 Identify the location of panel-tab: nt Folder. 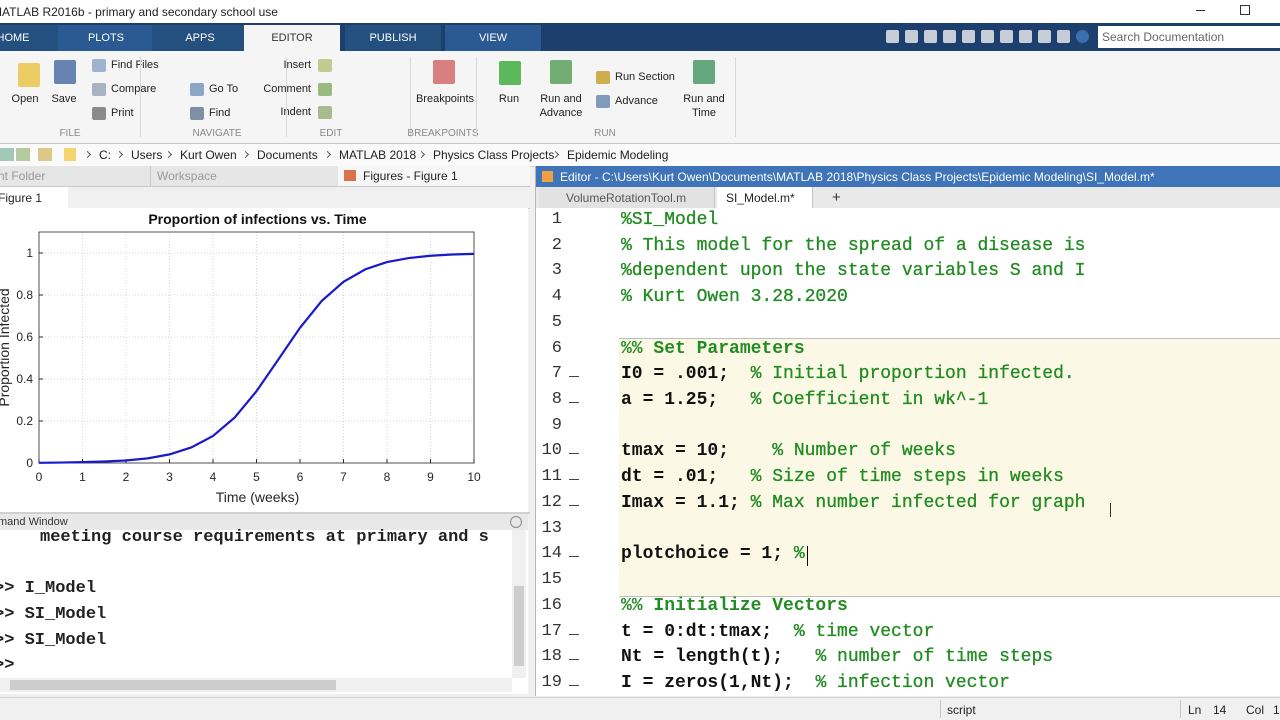
(23, 176).